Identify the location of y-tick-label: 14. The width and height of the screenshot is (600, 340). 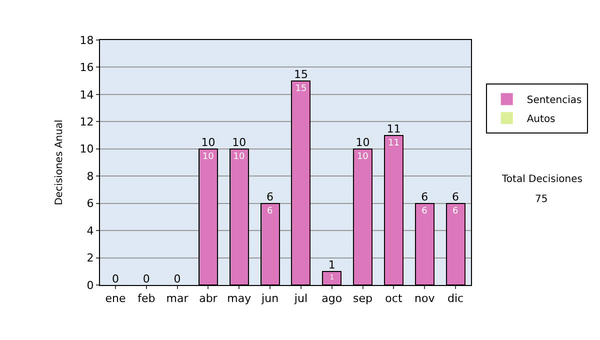
(87, 95).